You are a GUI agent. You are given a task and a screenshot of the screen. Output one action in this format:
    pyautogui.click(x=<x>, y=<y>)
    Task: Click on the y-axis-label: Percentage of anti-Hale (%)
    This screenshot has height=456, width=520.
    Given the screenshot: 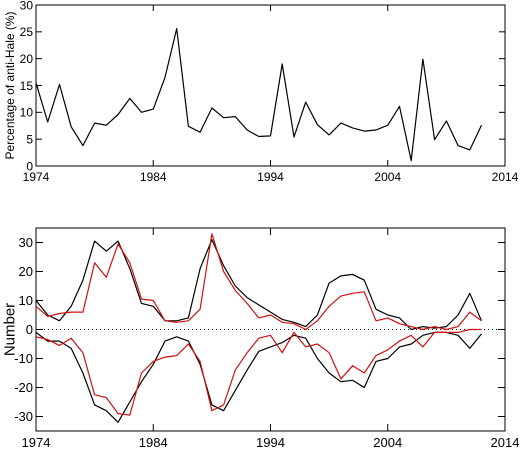 What is the action you would take?
    pyautogui.click(x=10, y=85)
    